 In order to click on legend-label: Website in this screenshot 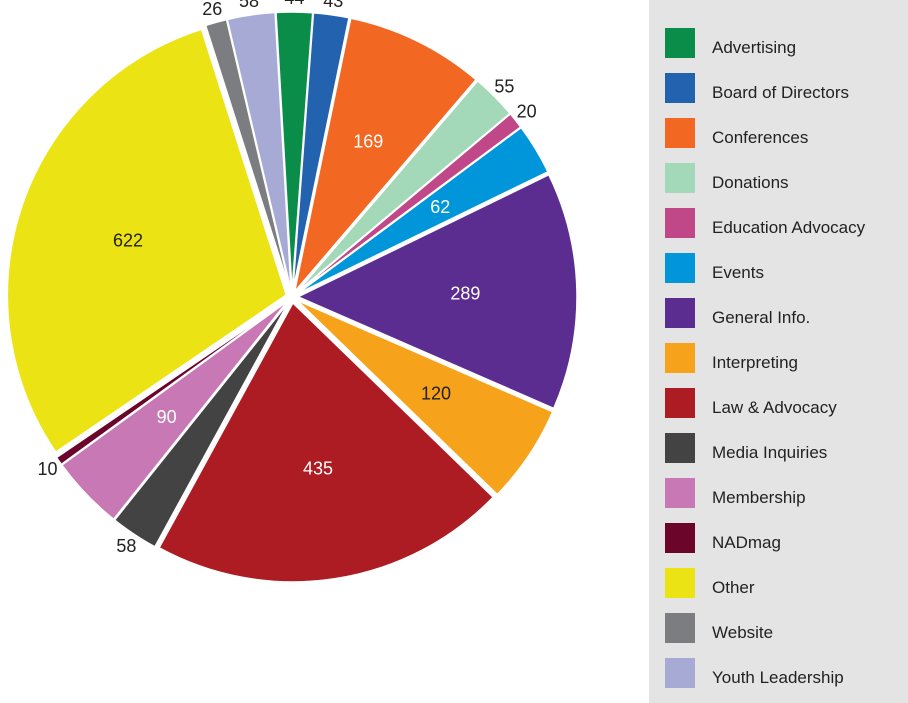, I will do `click(743, 632)`.